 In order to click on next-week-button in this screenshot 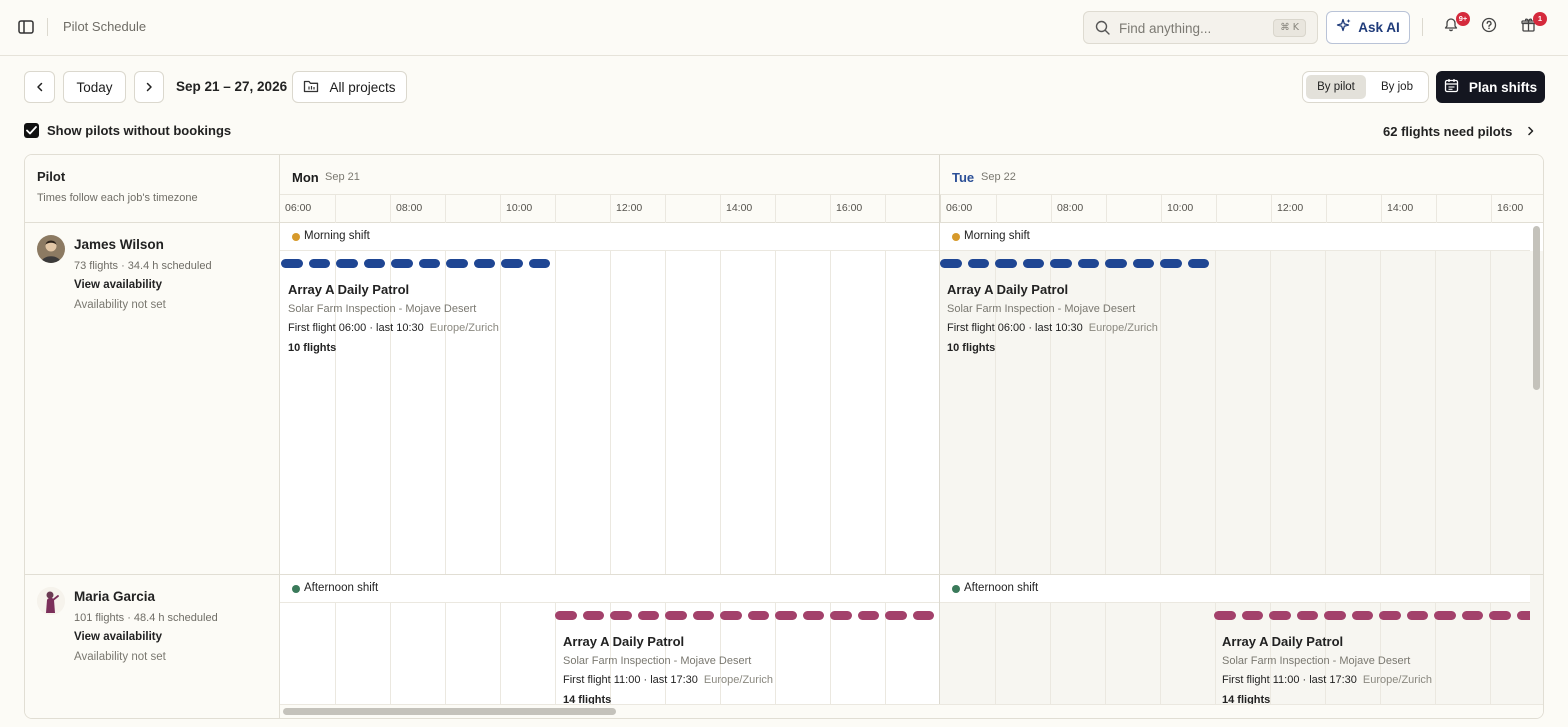, I will do `click(149, 87)`.